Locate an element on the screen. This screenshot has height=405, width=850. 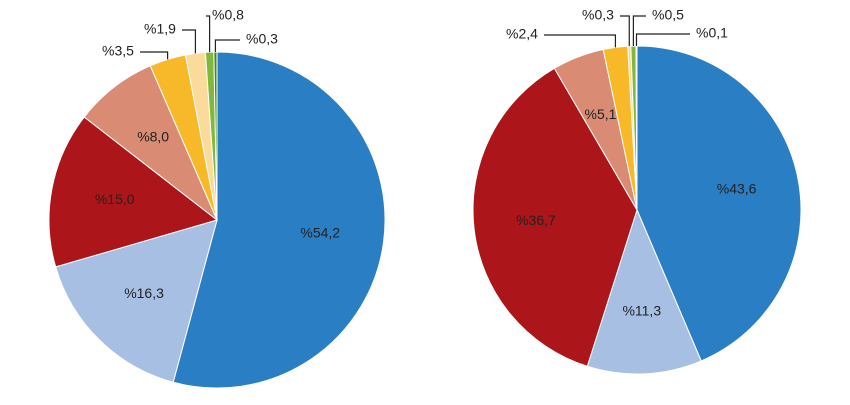
value-label: %11,3 is located at coordinates (641, 310).